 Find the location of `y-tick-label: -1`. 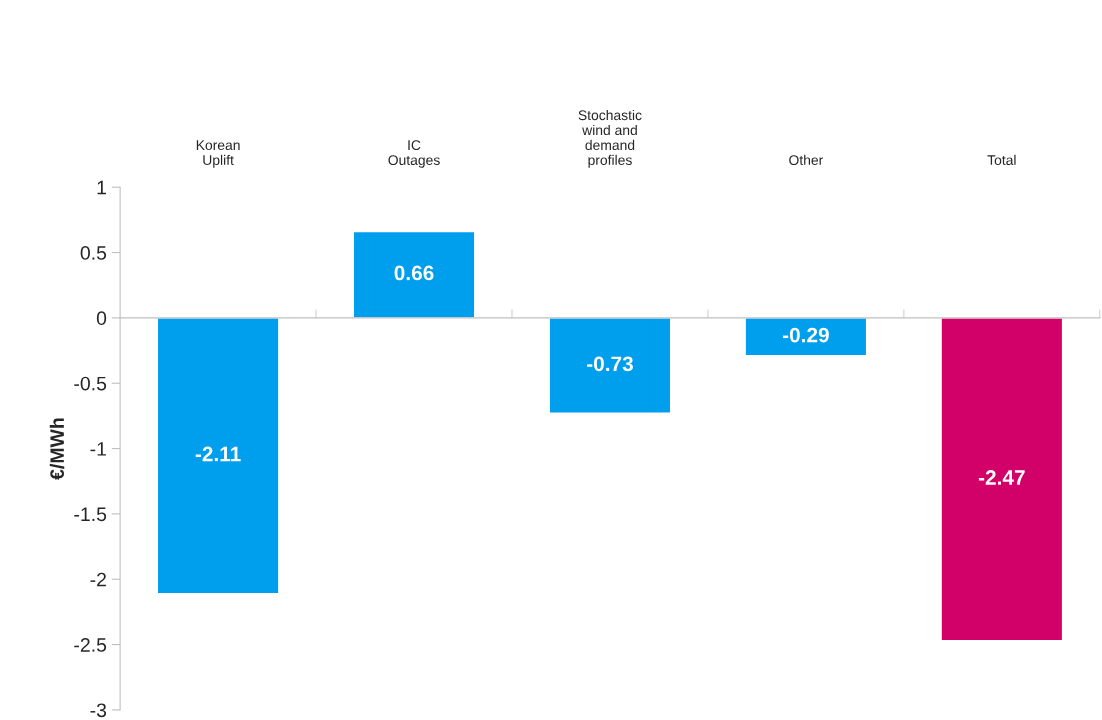

y-tick-label: -1 is located at coordinates (98, 449).